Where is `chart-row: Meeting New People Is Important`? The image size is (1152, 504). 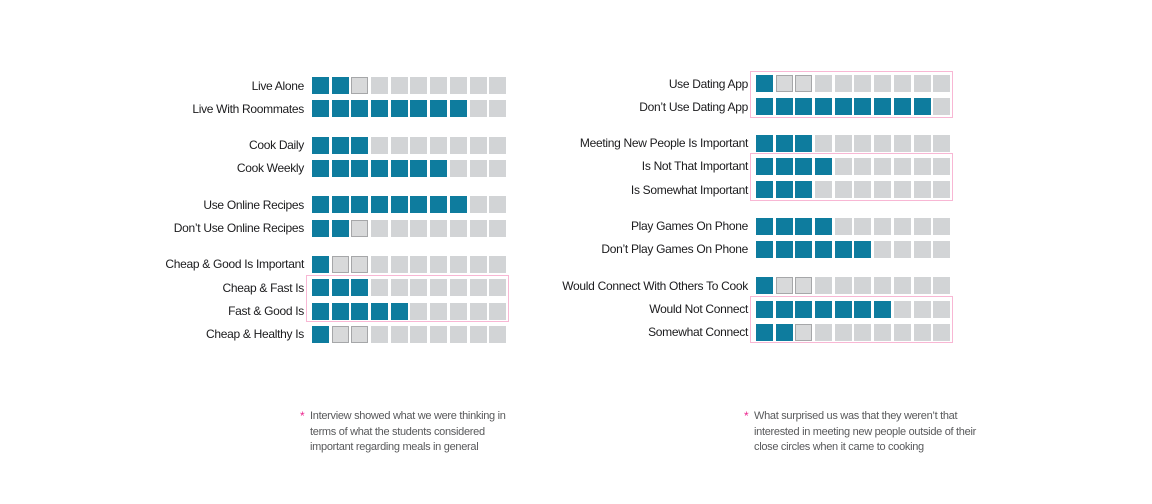
chart-row: Meeting New People Is Important is located at coordinates (734, 143).